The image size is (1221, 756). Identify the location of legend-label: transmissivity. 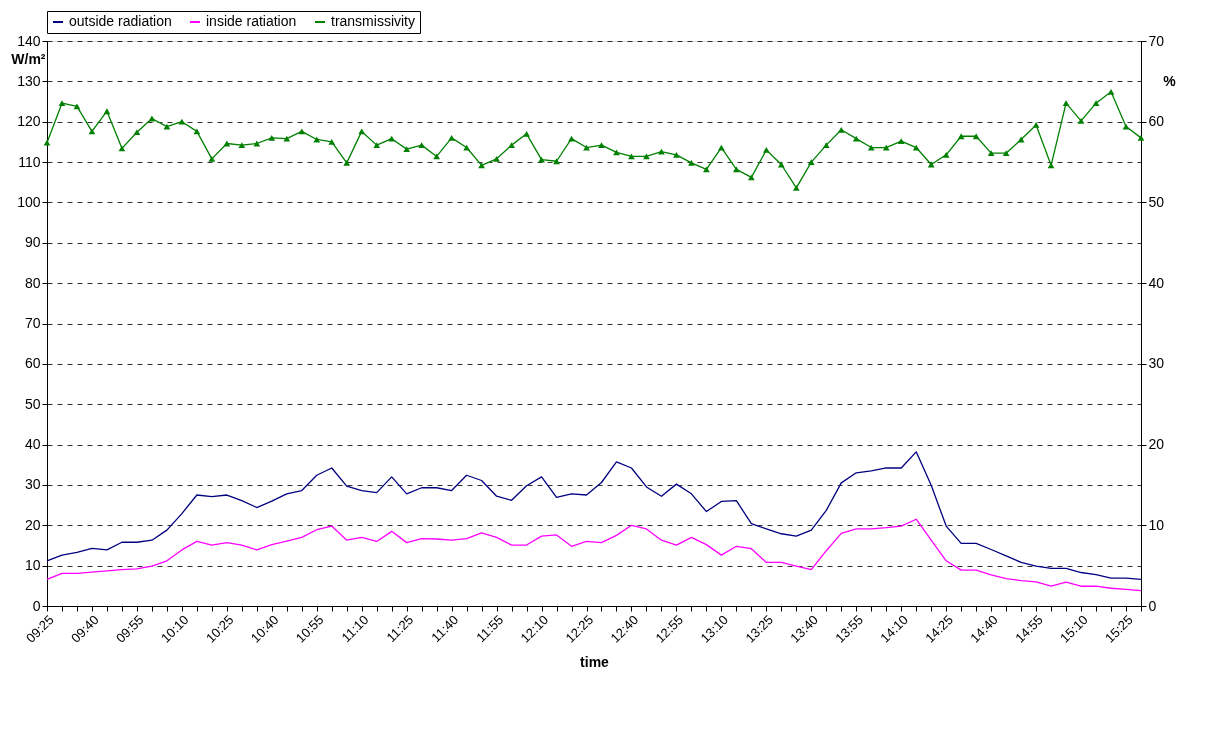
(373, 21).